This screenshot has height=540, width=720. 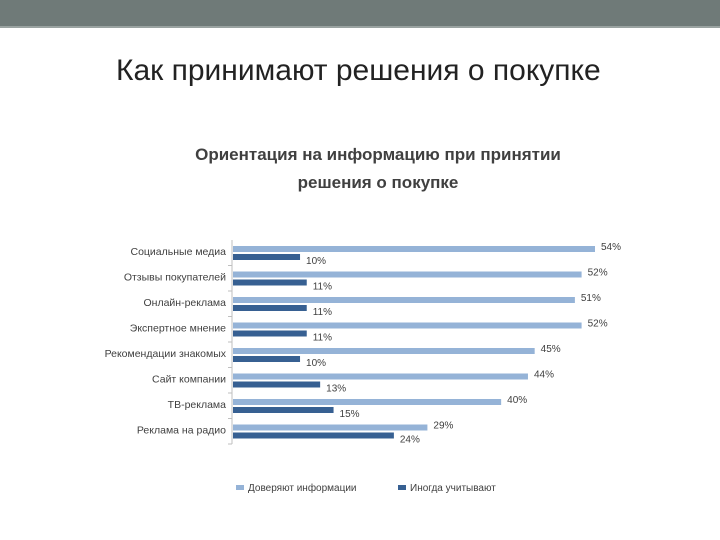 What do you see at coordinates (179, 252) in the screenshot?
I see `category-label: Социальные медиа` at bounding box center [179, 252].